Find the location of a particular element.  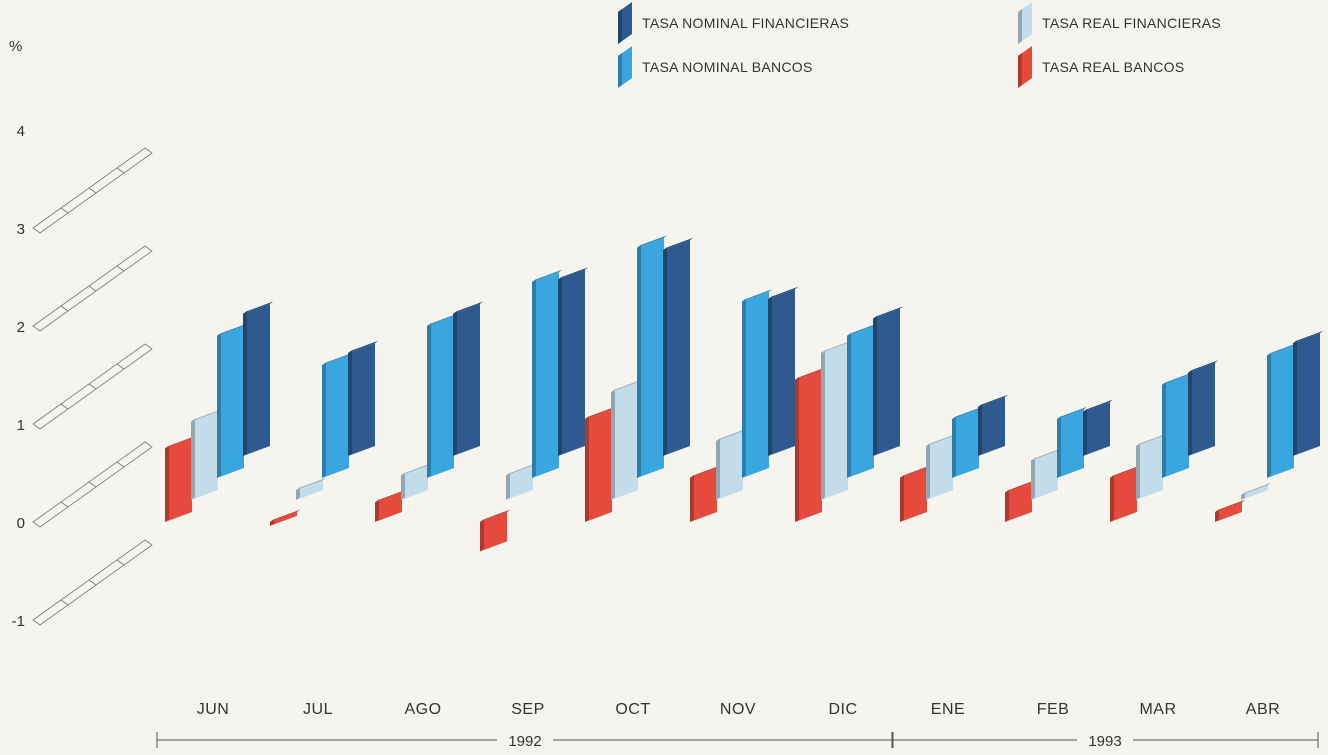

y-tick-label: 3 is located at coordinates (21, 229).